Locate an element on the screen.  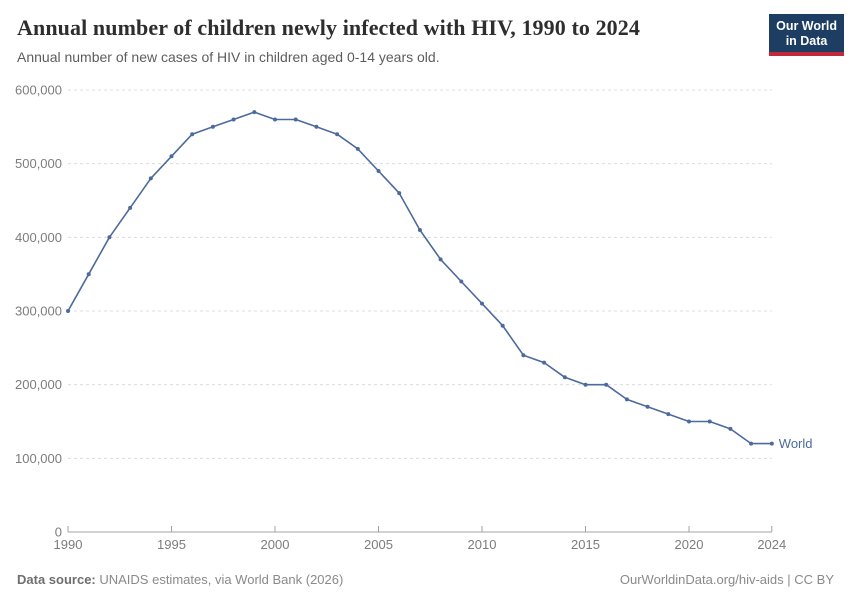
x-tick-label: 2005 is located at coordinates (378, 544).